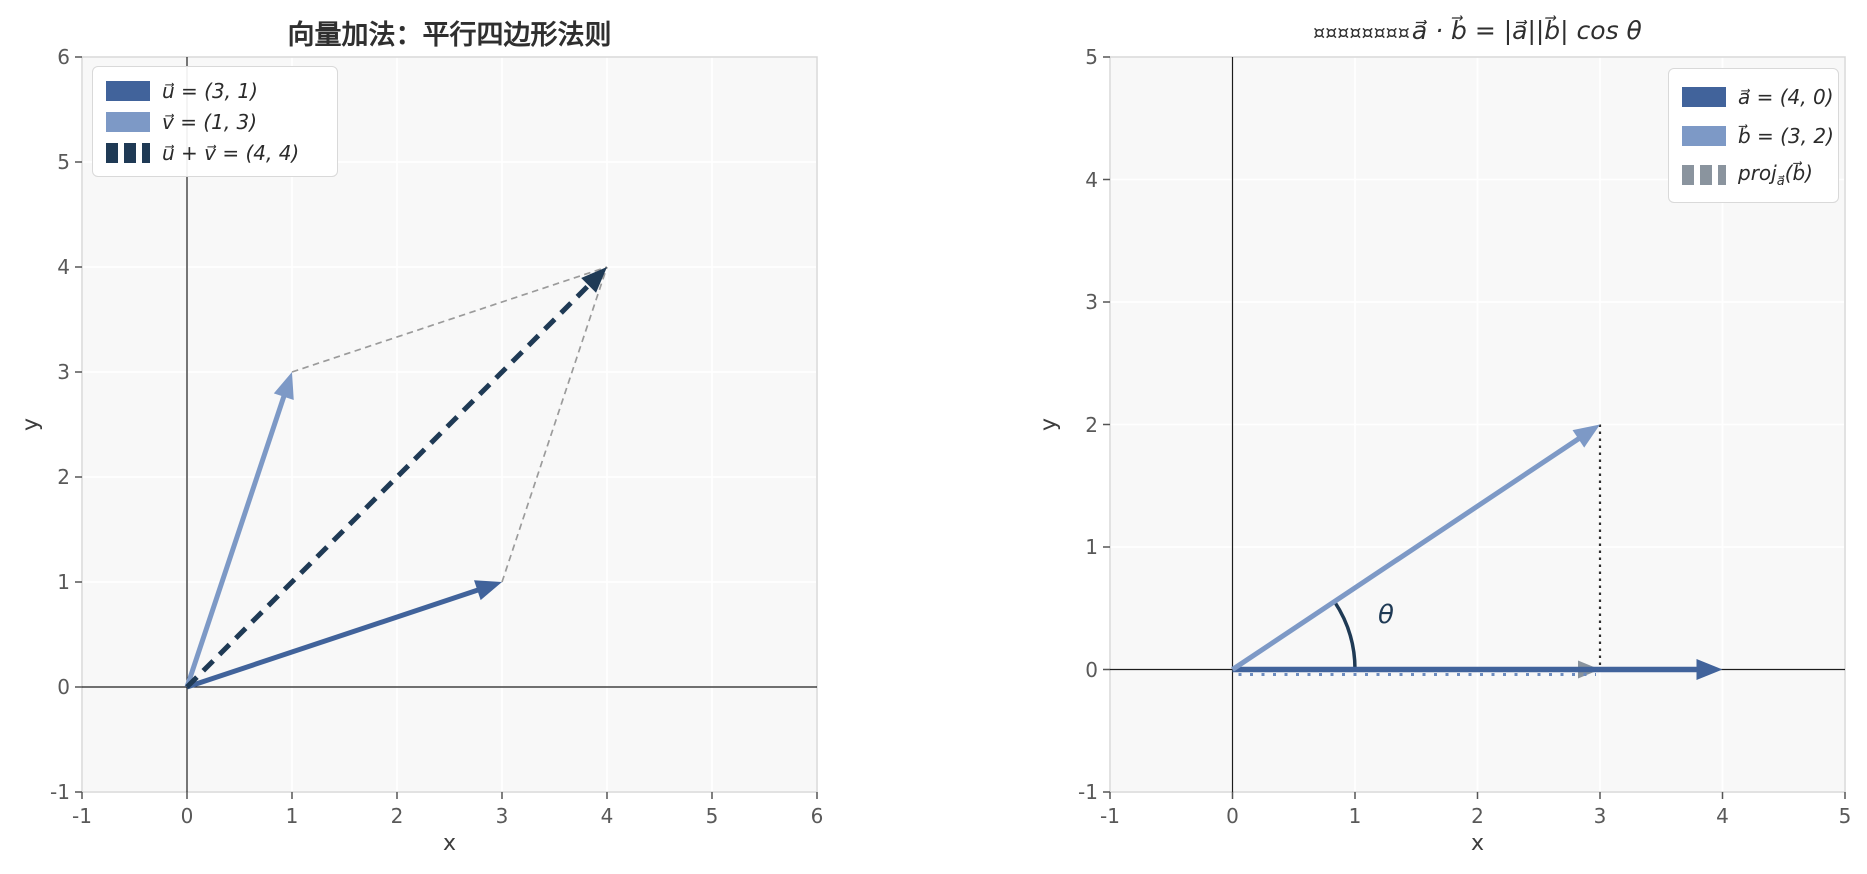 The height and width of the screenshot is (874, 1867). I want to click on legend-label-a: a⃗ = (4, 0), so click(1786, 96).